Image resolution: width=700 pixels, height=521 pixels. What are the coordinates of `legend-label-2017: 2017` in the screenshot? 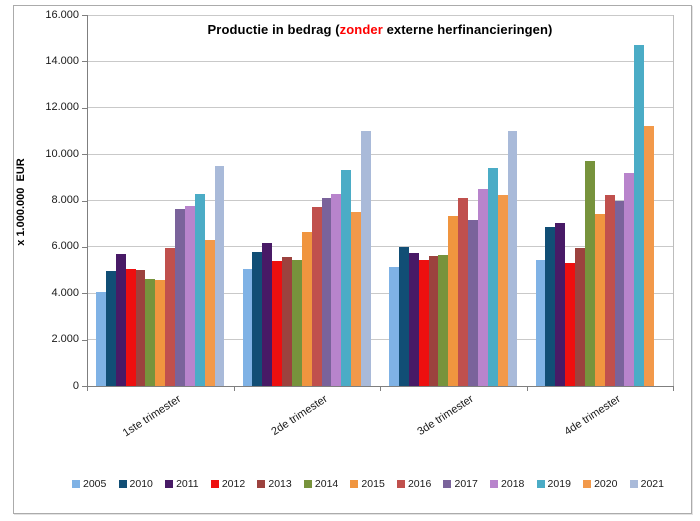 It's located at (466, 484).